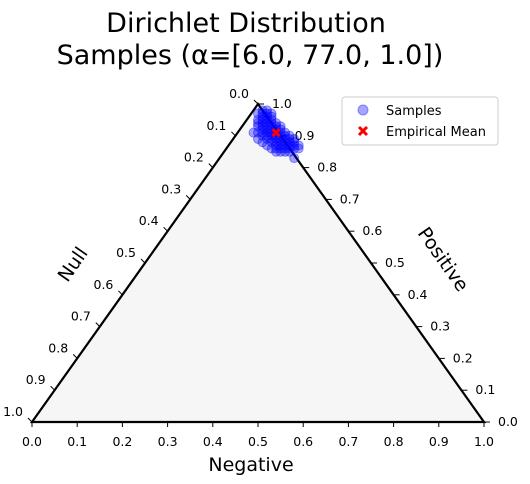 This screenshot has height=484, width=530. What do you see at coordinates (439, 441) in the screenshot?
I see `bottom-tick-label: 0.9` at bounding box center [439, 441].